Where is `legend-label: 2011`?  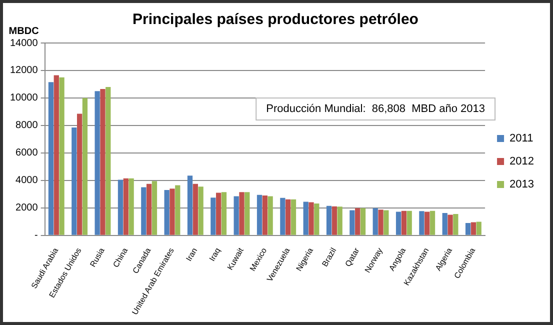
legend-label: 2011 is located at coordinates (522, 138).